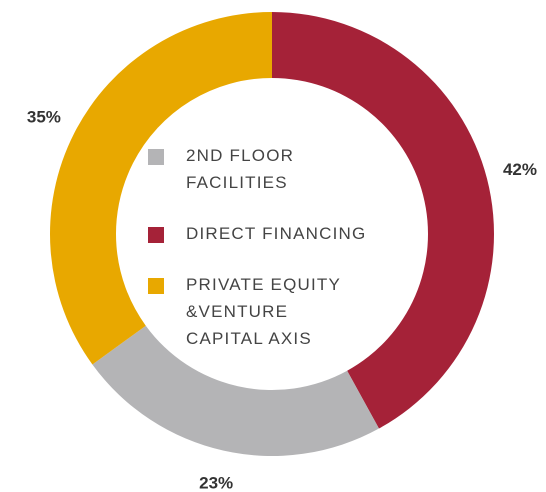 This screenshot has height=492, width=546. I want to click on data-label: 23%, so click(216, 482).